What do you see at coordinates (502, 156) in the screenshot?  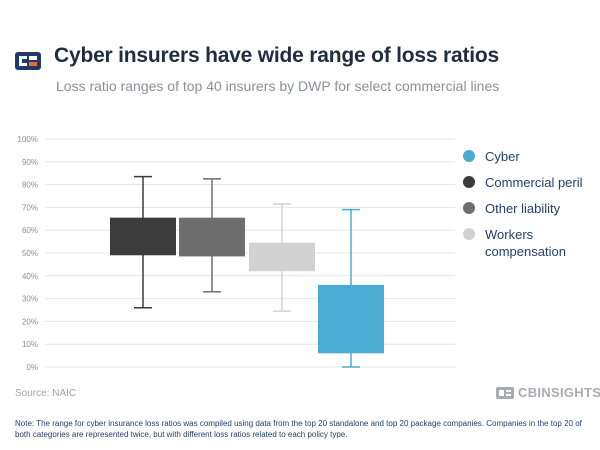 I see `legend-label: Cyber` at bounding box center [502, 156].